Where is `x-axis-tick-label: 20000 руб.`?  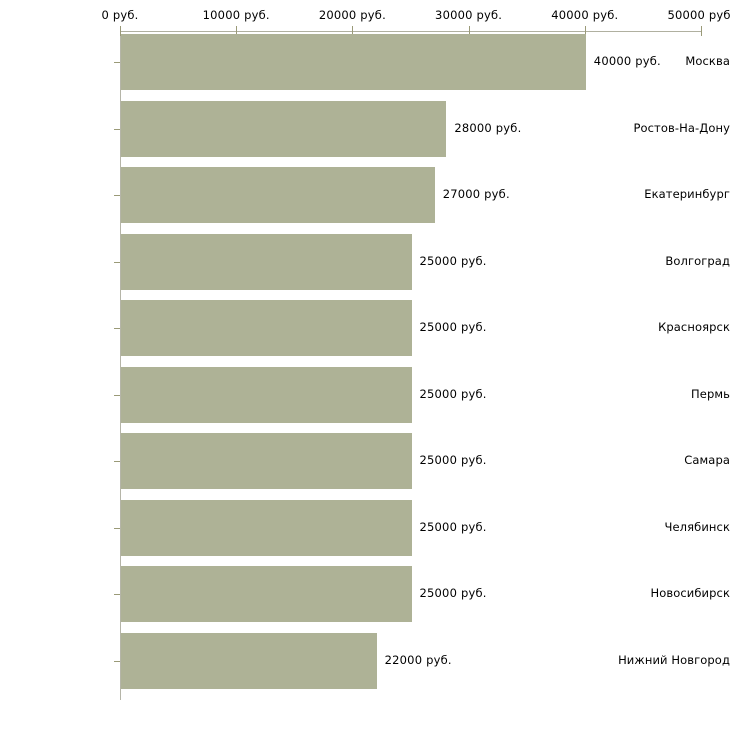
x-axis-tick-label: 20000 руб. is located at coordinates (352, 15).